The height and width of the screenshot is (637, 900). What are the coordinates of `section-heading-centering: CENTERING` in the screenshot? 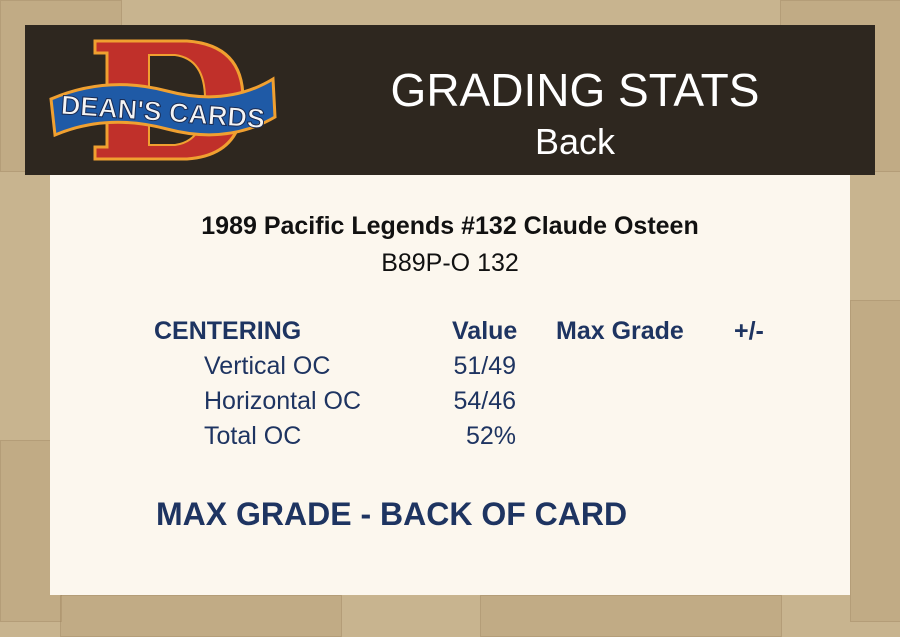 It's located at (228, 331).